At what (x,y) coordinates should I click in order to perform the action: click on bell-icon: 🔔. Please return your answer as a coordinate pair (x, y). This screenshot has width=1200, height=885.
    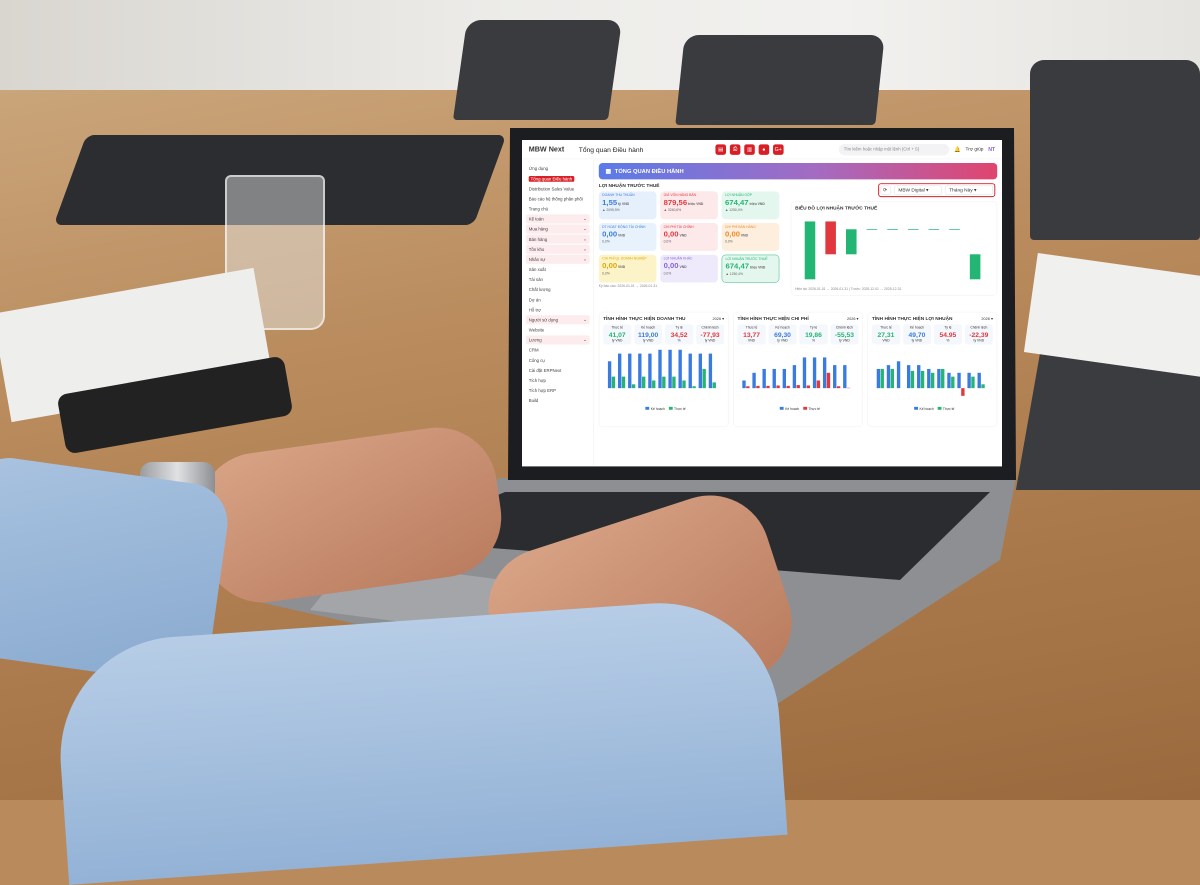
    Looking at the image, I should click on (957, 149).